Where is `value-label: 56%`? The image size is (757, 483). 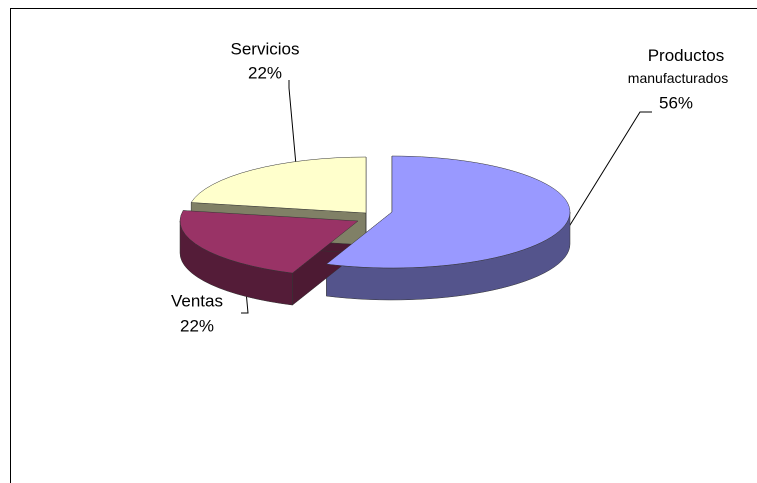
value-label: 56% is located at coordinates (676, 102).